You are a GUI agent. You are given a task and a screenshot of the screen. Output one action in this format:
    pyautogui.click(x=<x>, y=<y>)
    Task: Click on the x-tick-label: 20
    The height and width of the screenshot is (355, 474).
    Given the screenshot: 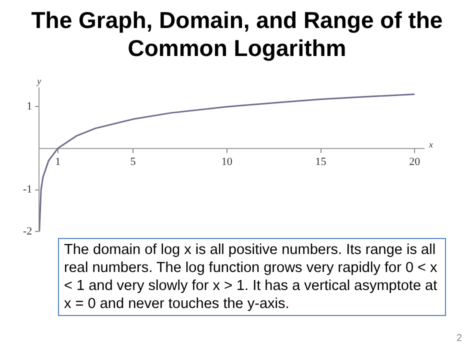 What is the action you would take?
    pyautogui.click(x=415, y=162)
    